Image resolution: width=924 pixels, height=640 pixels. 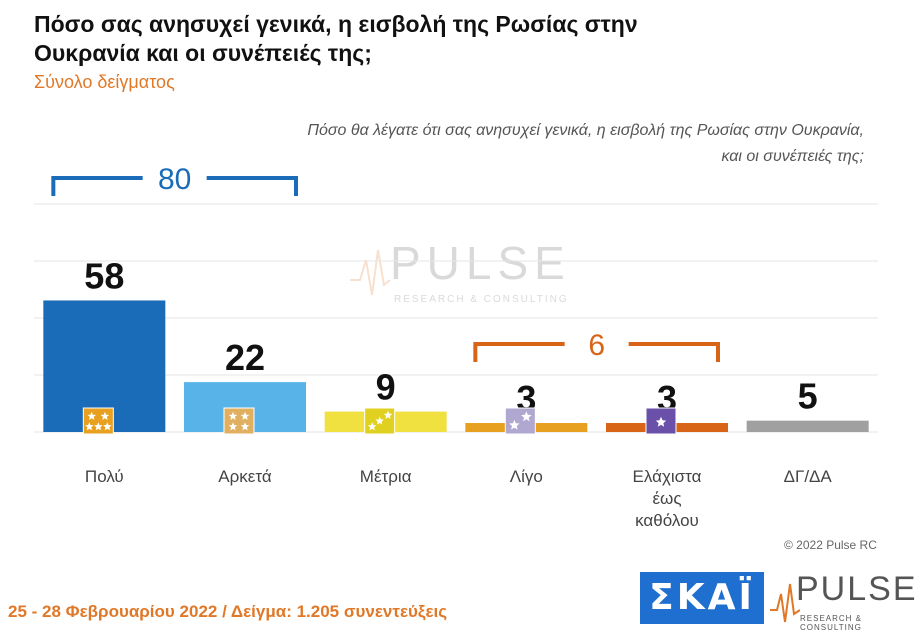 What do you see at coordinates (386, 387) in the screenshot?
I see `value-label: 9` at bounding box center [386, 387].